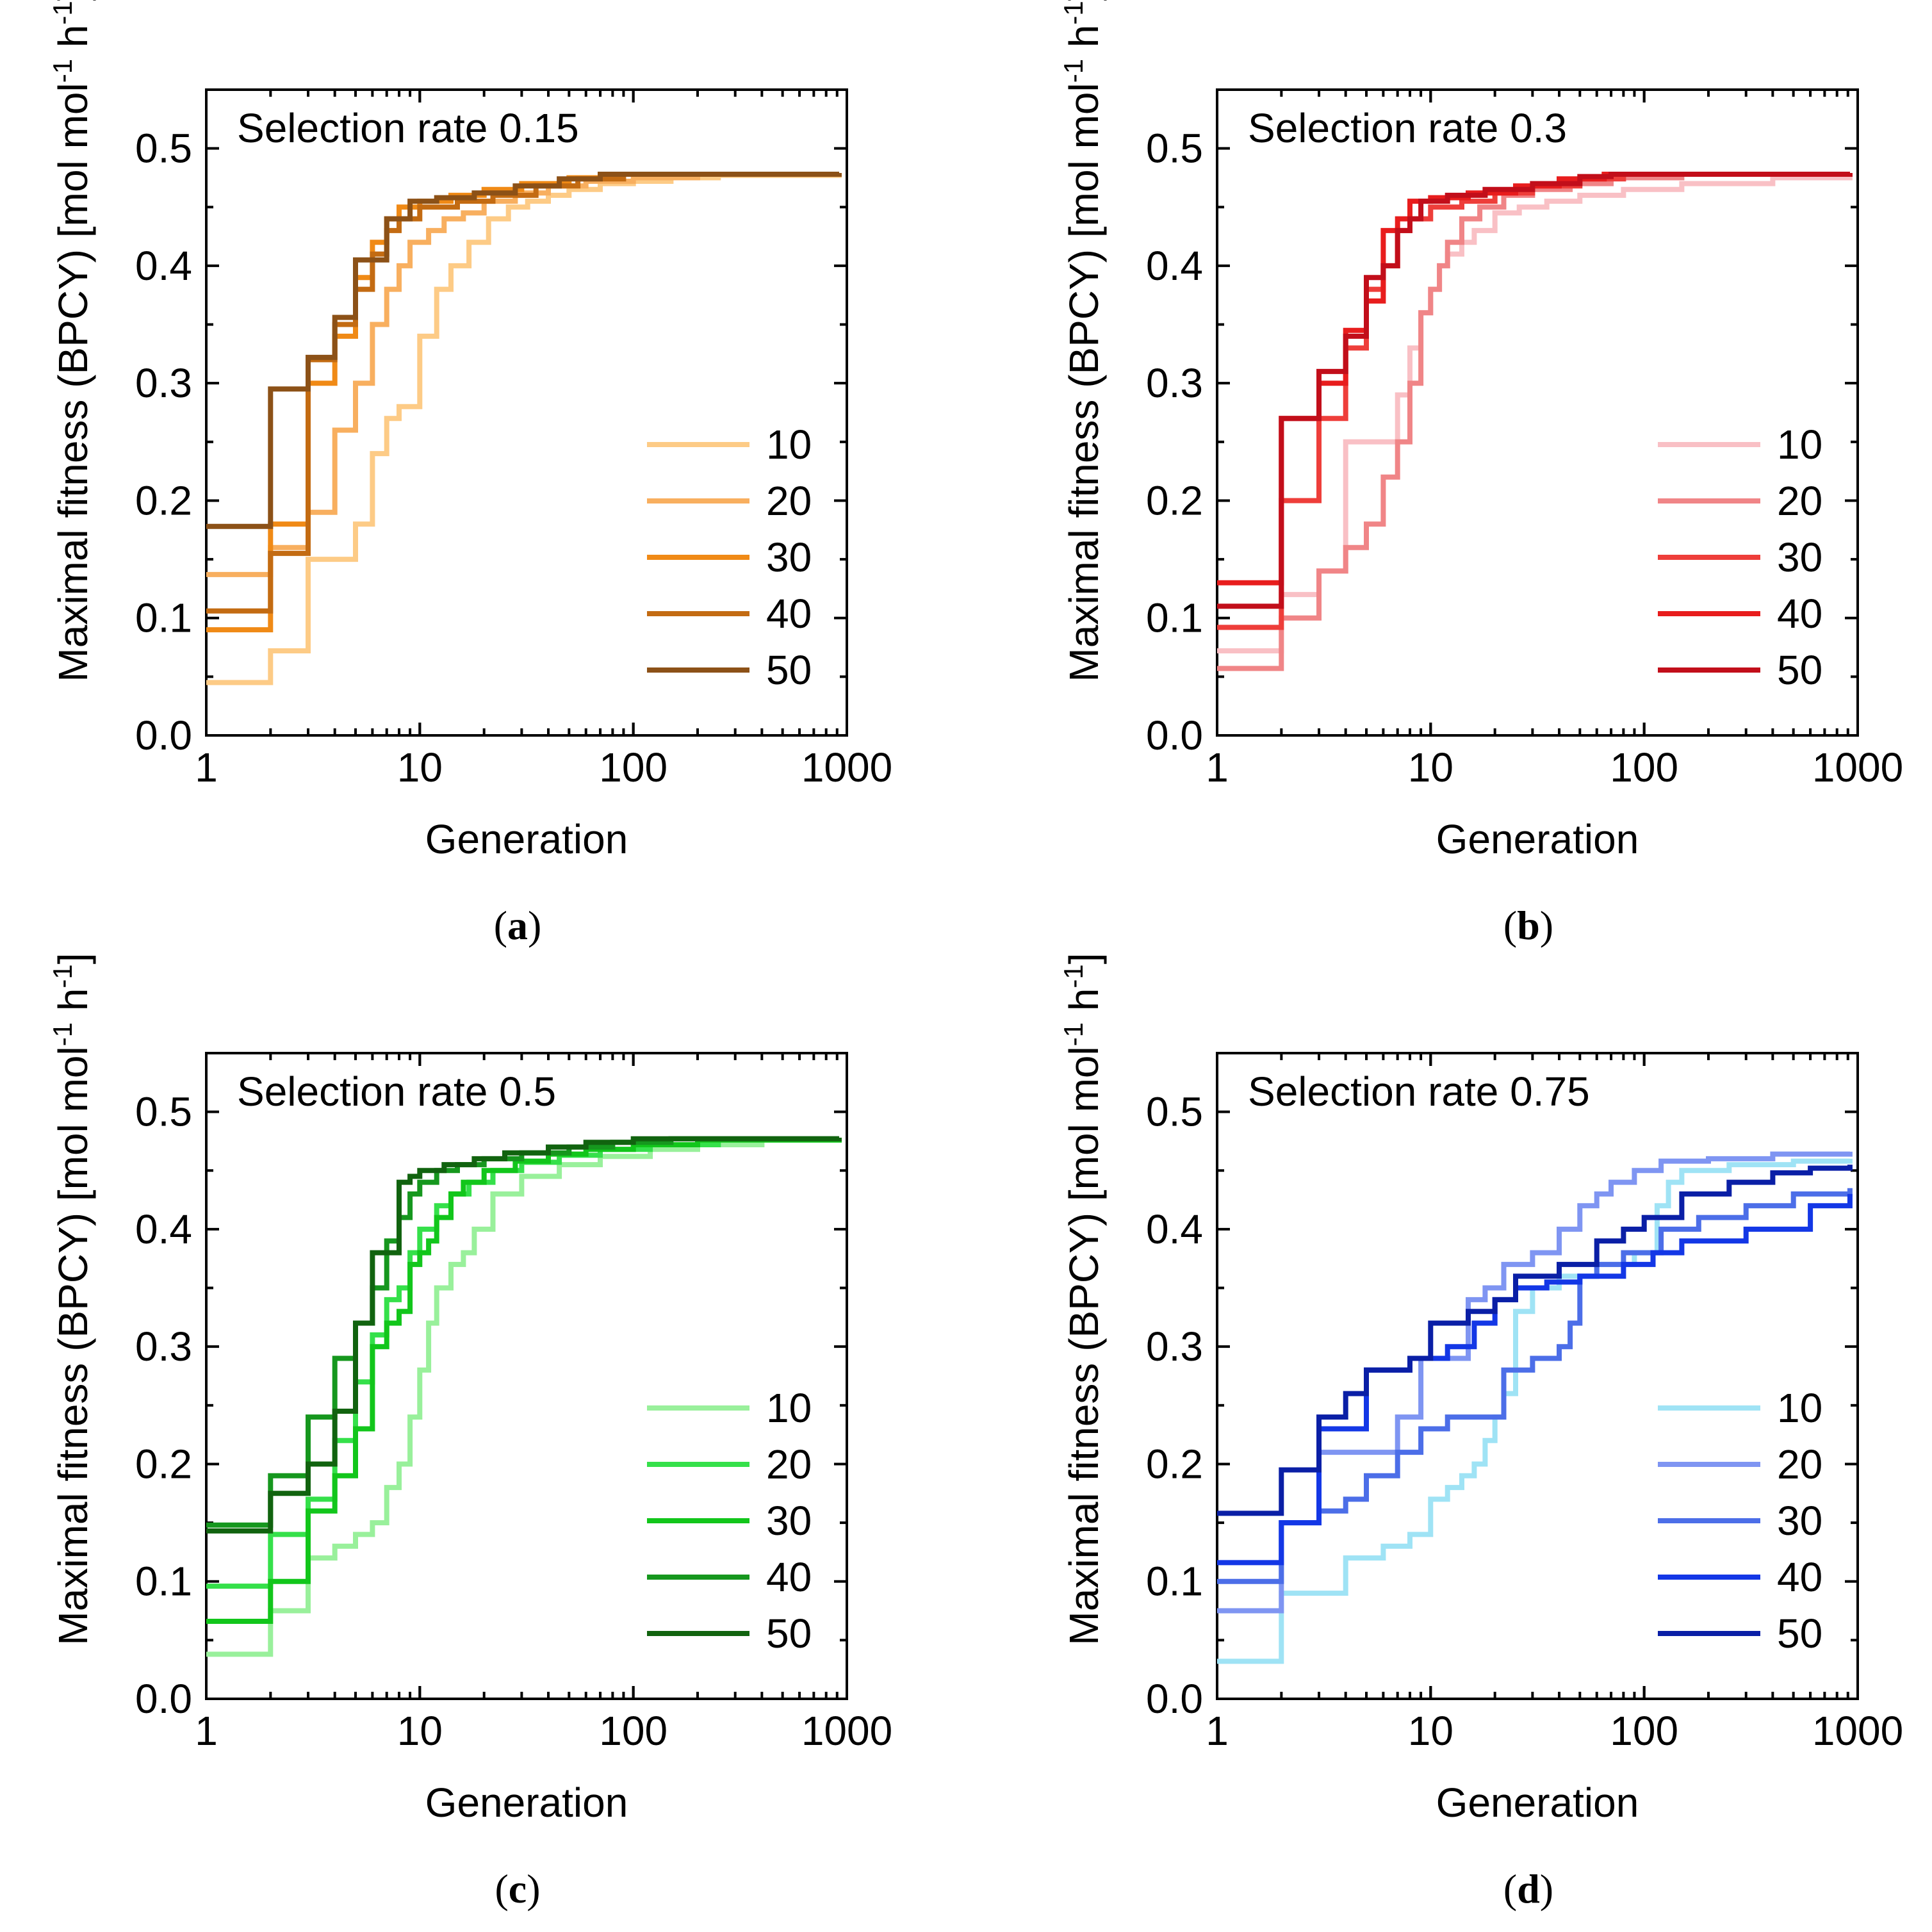 Image resolution: width=1932 pixels, height=1932 pixels. What do you see at coordinates (396, 1091) in the screenshot?
I see `panel-title: Selection rate 0.5` at bounding box center [396, 1091].